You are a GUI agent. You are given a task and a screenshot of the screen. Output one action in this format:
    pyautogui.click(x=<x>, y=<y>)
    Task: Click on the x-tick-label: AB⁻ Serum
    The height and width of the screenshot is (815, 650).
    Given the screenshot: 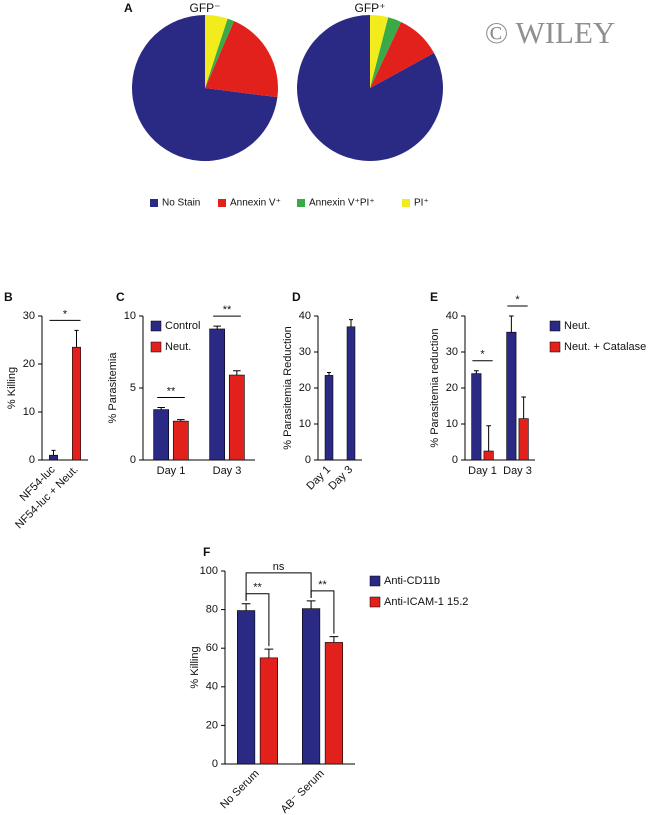 What is the action you would take?
    pyautogui.click(x=303, y=791)
    